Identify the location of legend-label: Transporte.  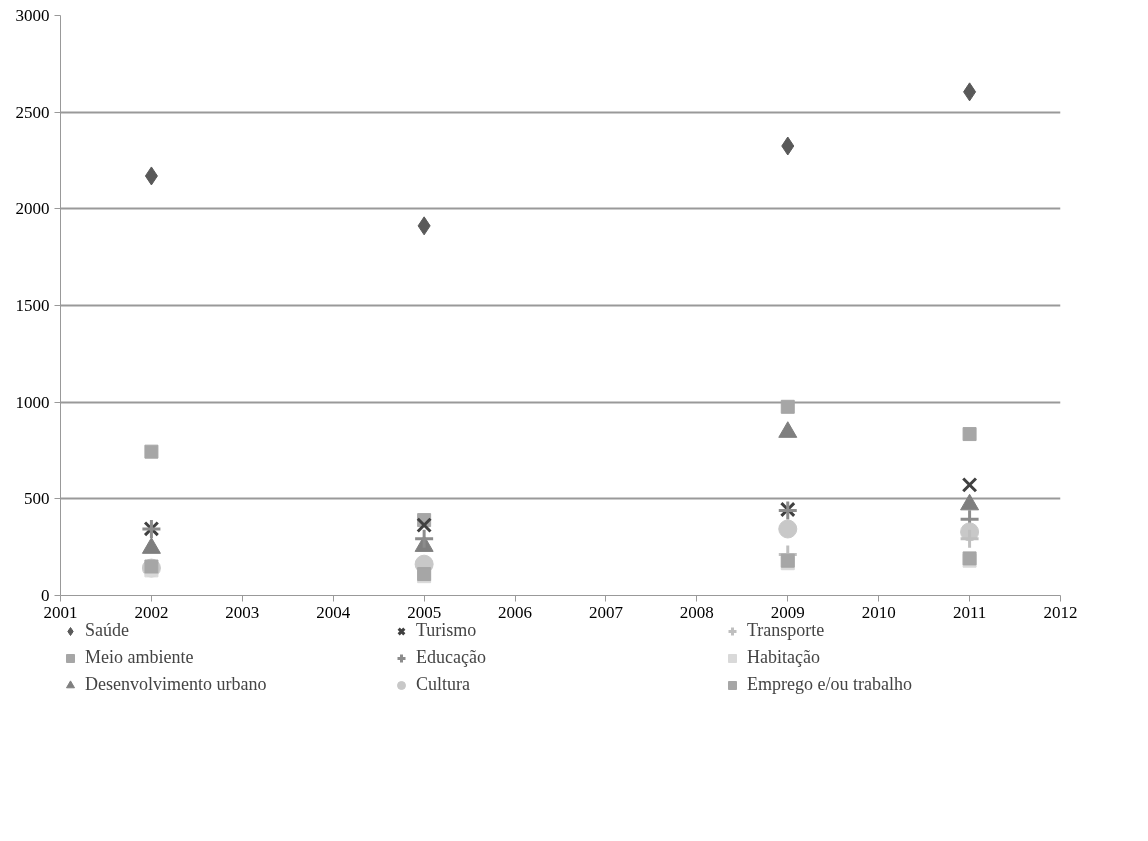
(786, 630).